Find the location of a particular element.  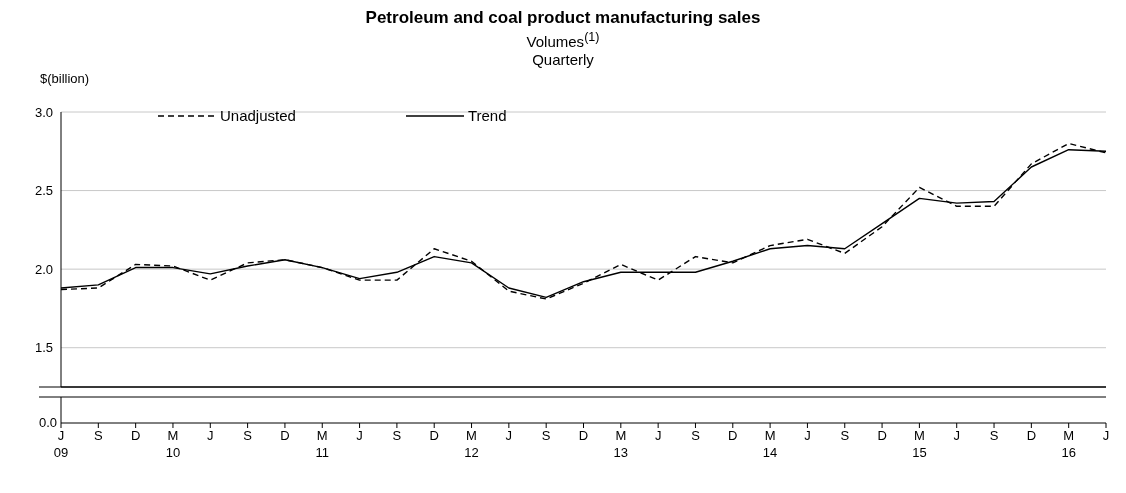

x-tick-label: M 11 is located at coordinates (322, 444).